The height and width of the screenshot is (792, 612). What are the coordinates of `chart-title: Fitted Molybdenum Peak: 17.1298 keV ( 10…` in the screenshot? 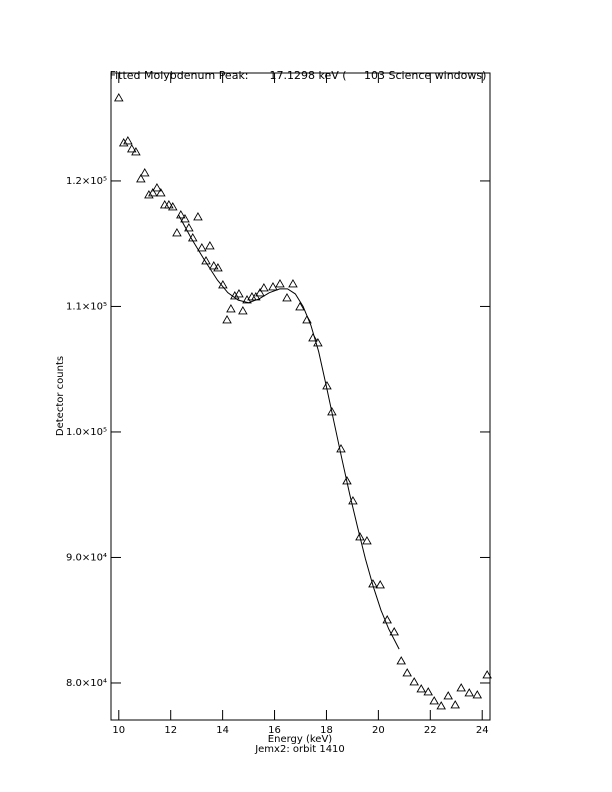 It's located at (298, 75).